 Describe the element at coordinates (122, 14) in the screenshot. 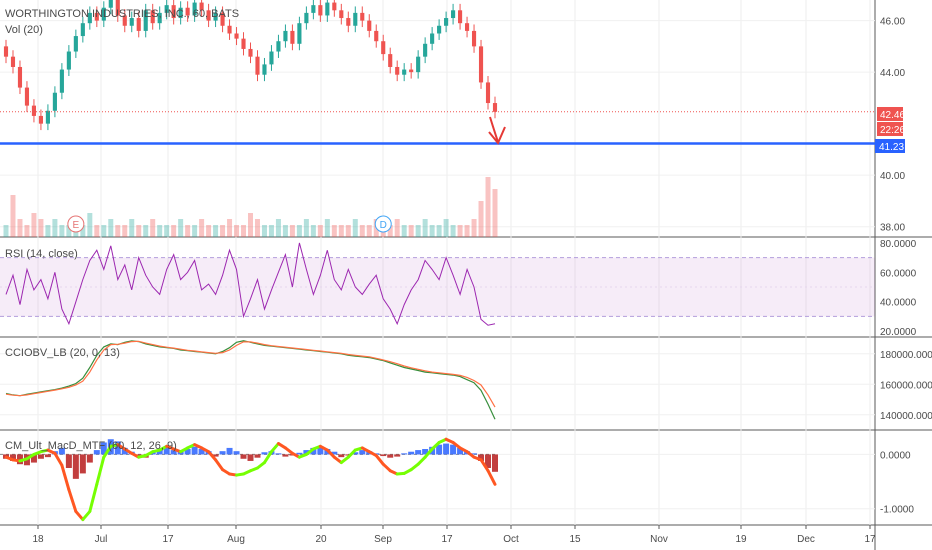

I see `price-title: WORTHINGTON INDUSTRIES, INC., 60, BATS` at that location.